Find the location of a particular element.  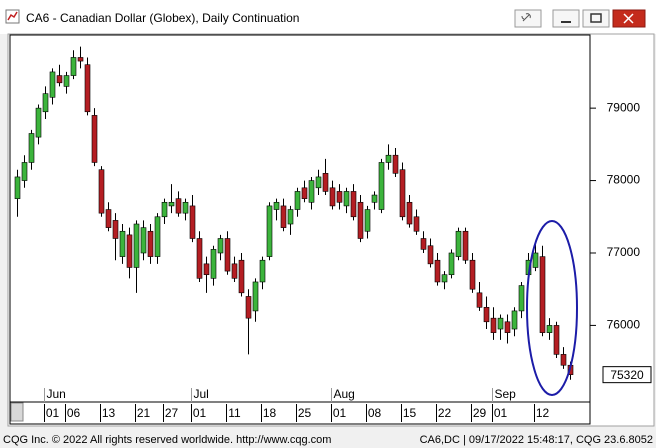

last-price-box is located at coordinates (627, 375).